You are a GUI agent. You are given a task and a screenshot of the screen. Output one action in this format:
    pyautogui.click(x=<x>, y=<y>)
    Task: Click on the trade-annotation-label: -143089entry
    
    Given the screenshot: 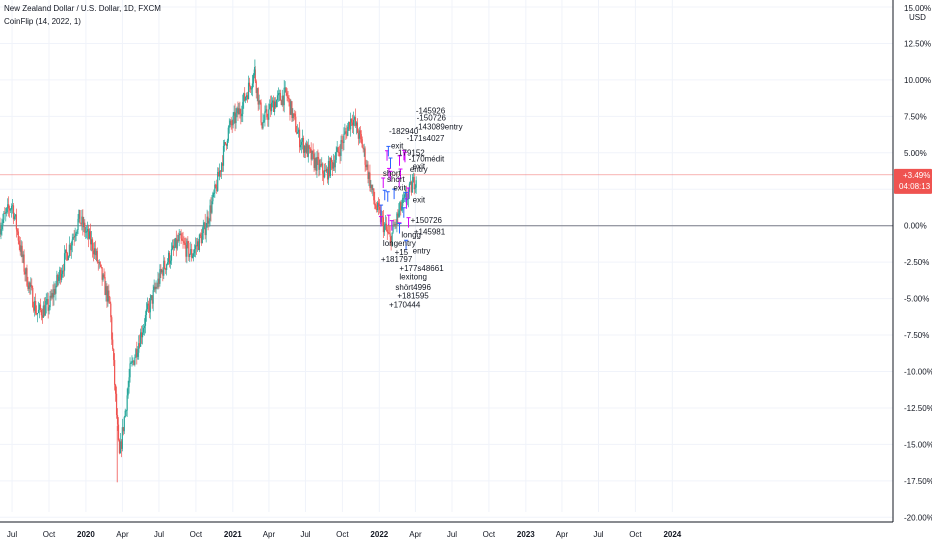 What is the action you would take?
    pyautogui.click(x=438, y=126)
    